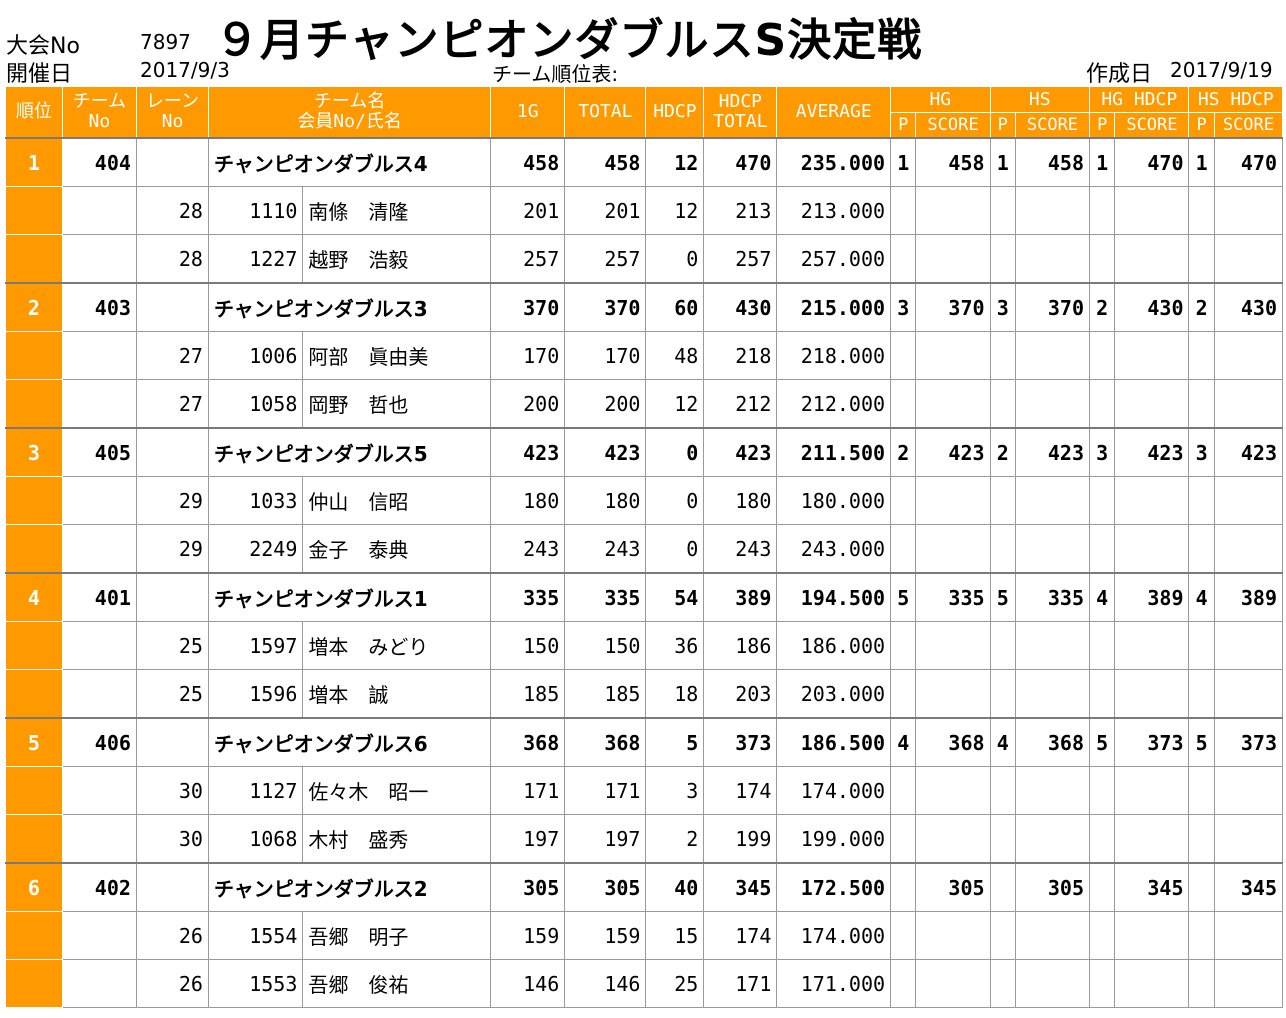 Image resolution: width=1286 pixels, height=1018 pixels. I want to click on team-hgh-p: 1, so click(1102, 162).